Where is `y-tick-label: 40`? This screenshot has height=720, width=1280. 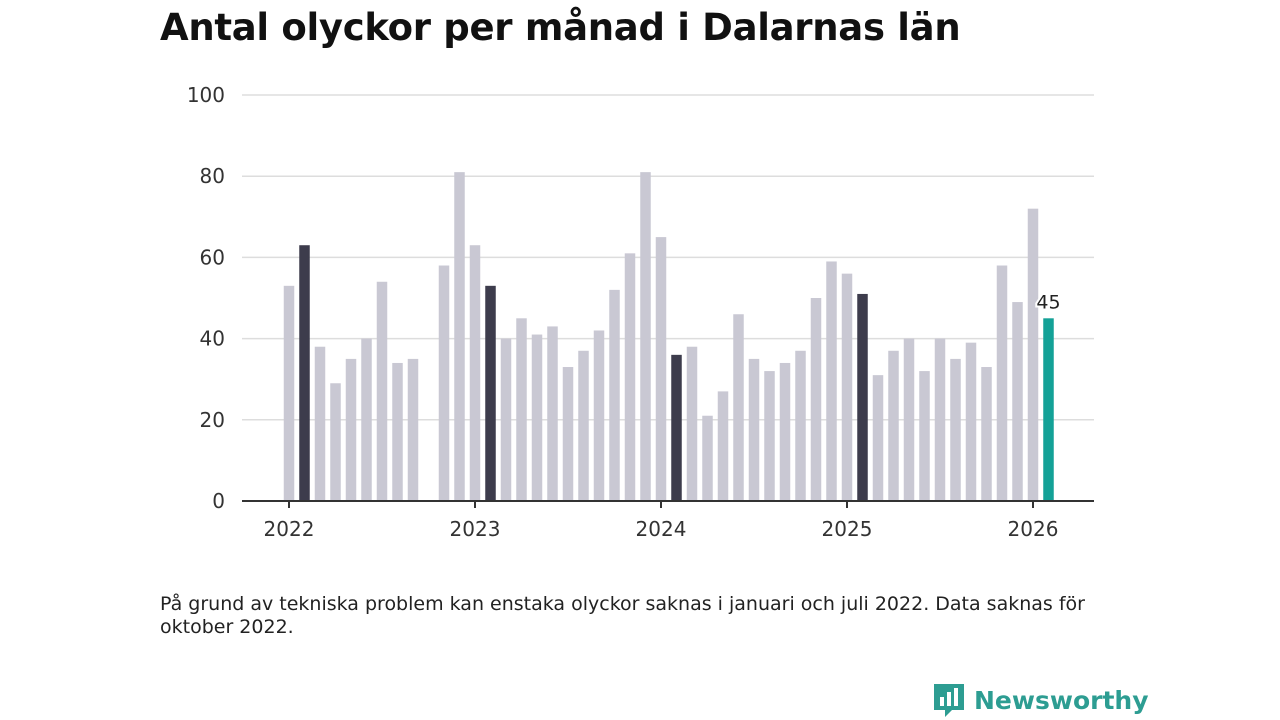 y-tick-label: 40 is located at coordinates (212, 339).